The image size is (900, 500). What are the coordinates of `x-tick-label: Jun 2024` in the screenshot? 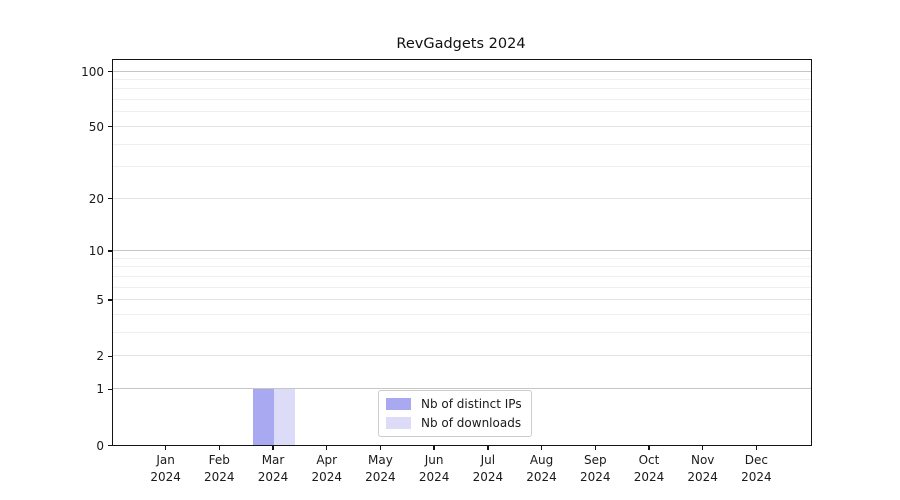 It's located at (434, 468).